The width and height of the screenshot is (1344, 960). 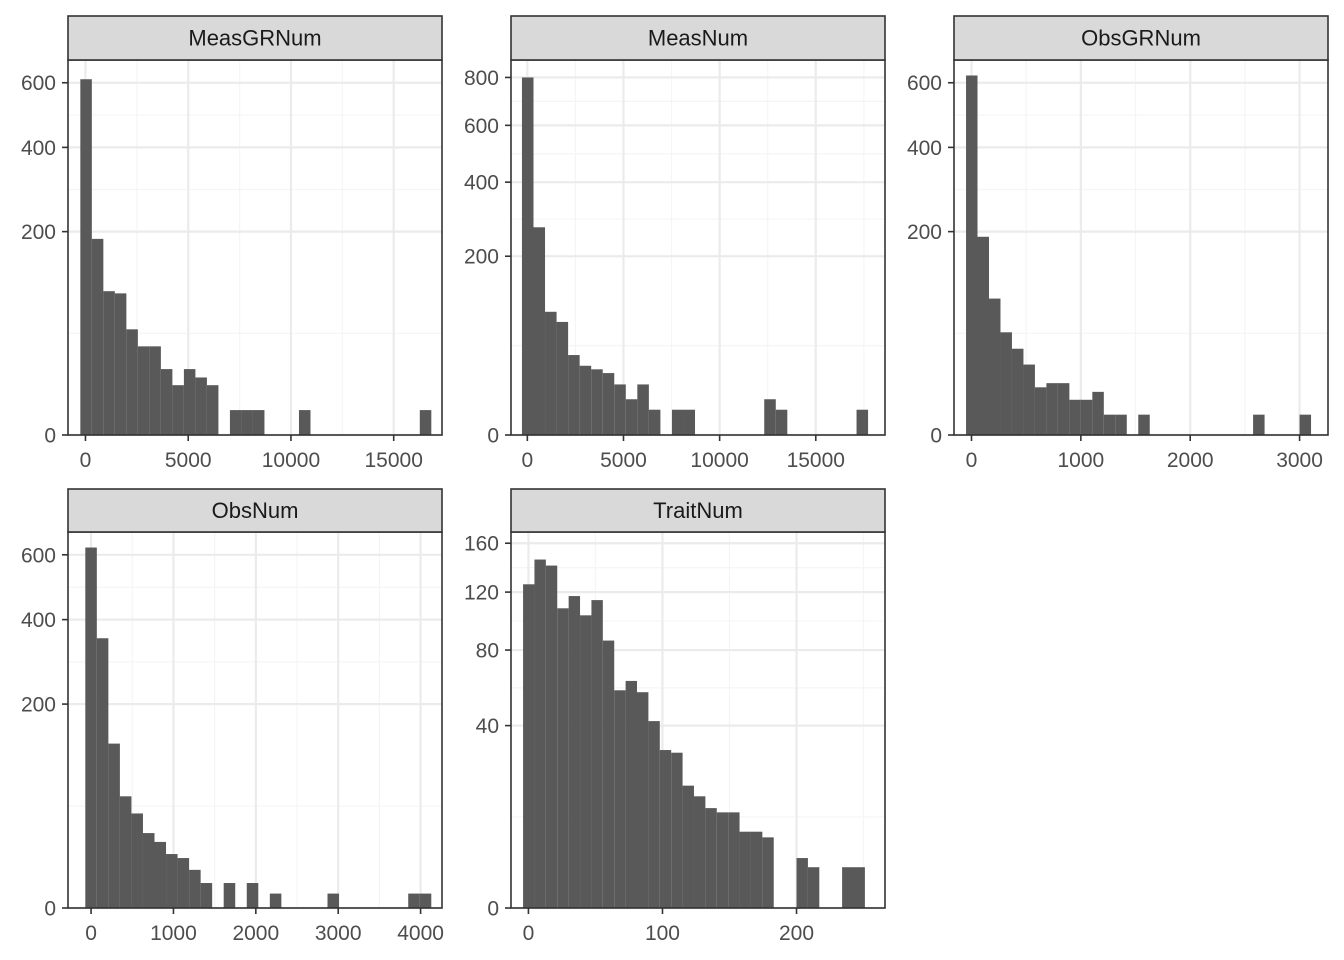 I want to click on x-tick-label: 4000, so click(x=420, y=933).